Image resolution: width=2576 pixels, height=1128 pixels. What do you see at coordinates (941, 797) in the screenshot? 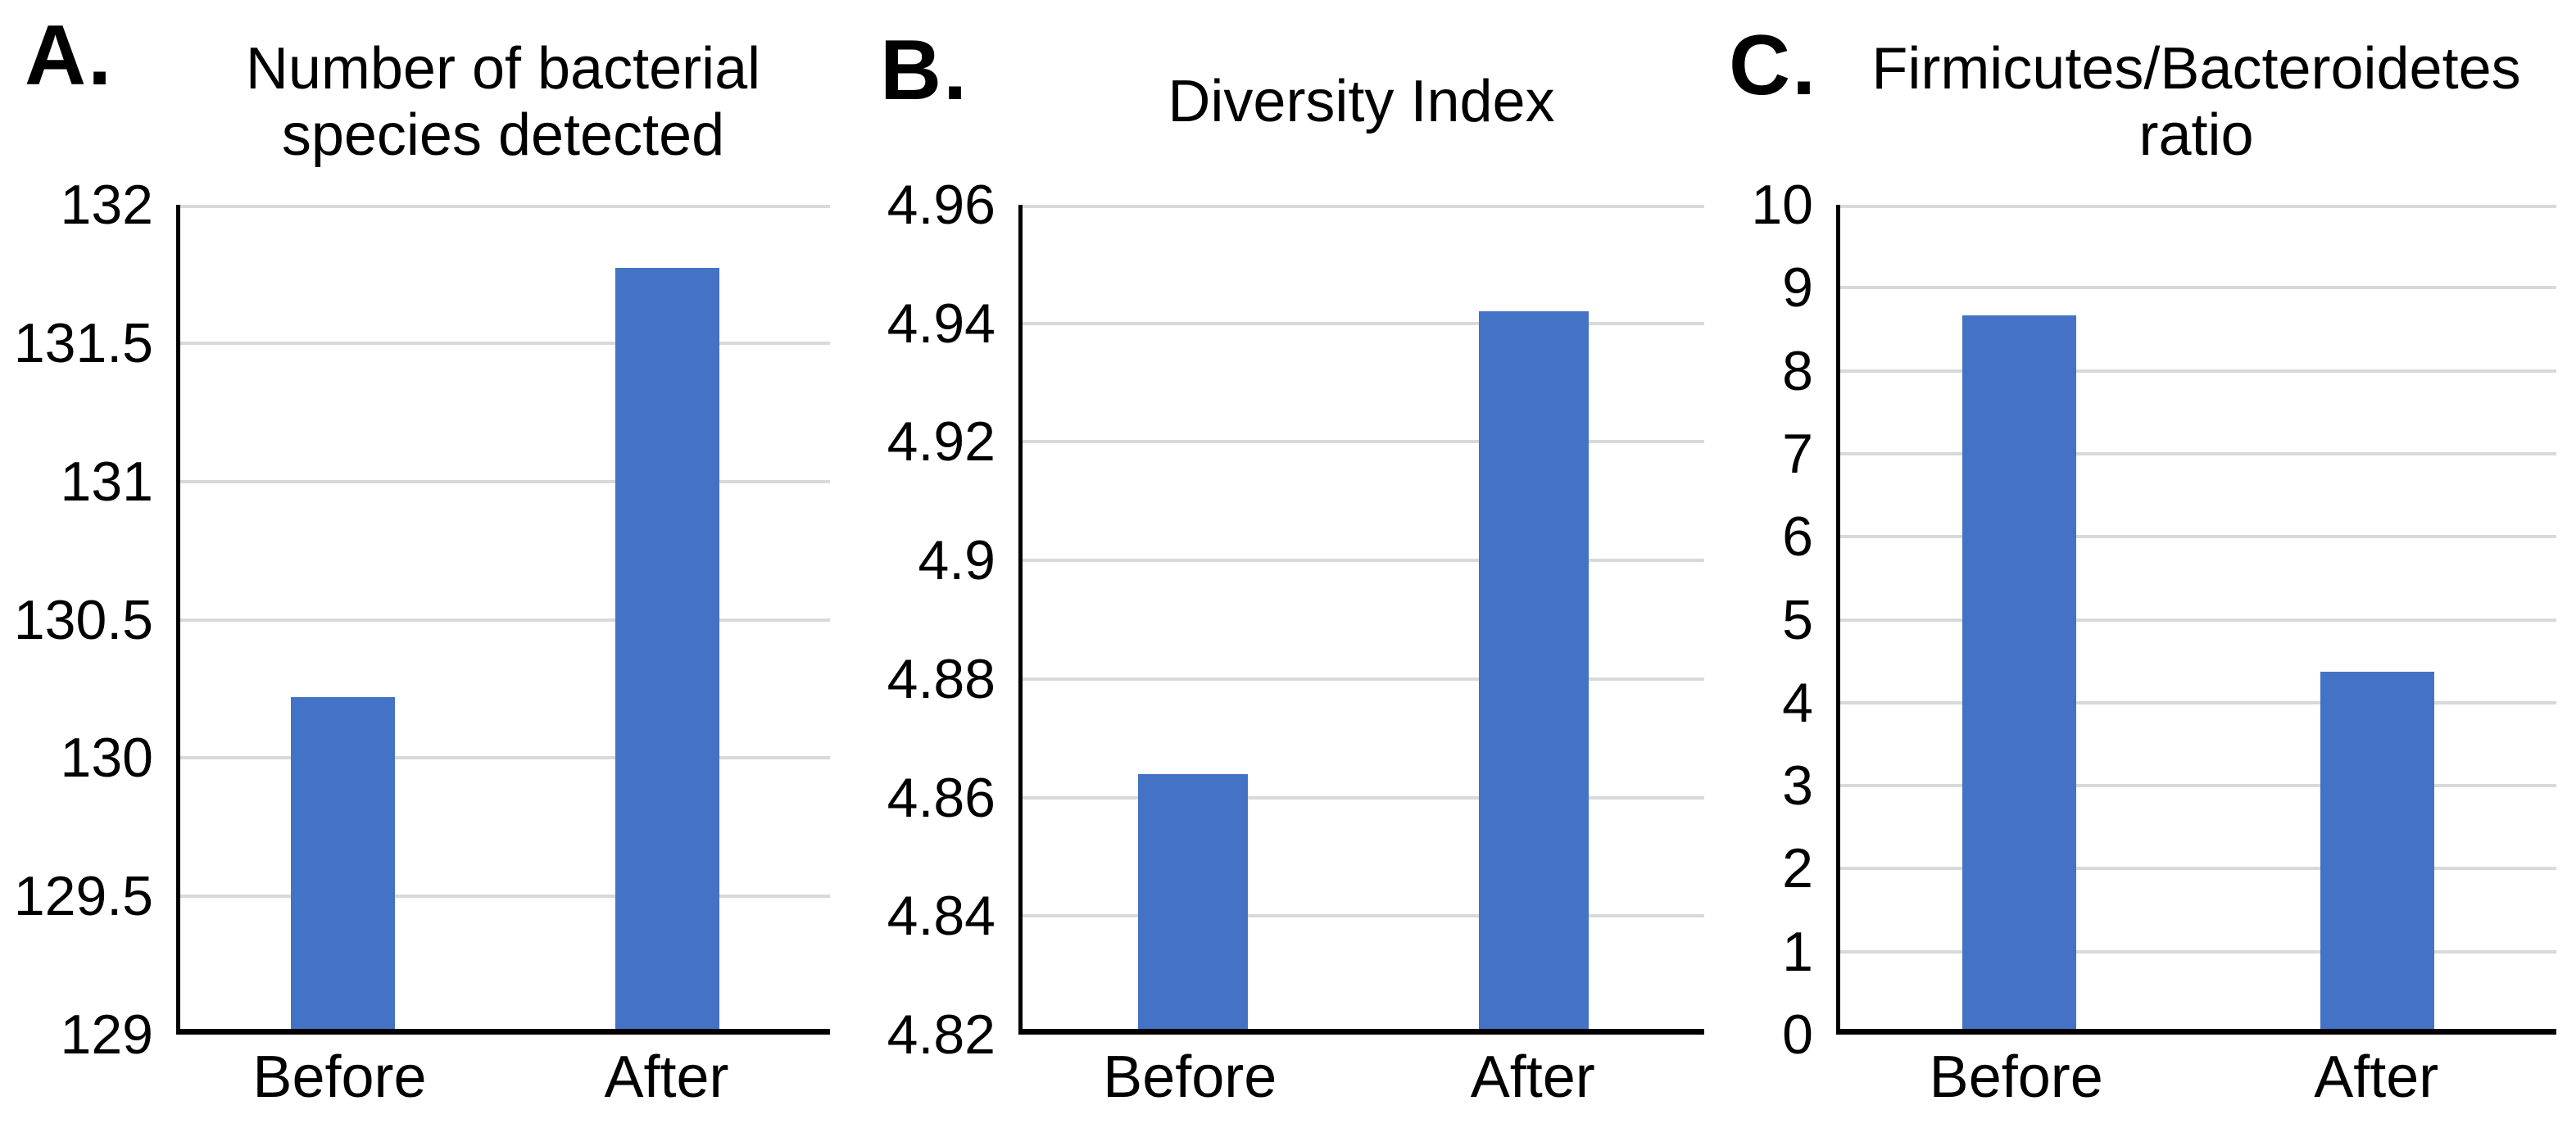
I see `y-tick-label: 4.86` at bounding box center [941, 797].